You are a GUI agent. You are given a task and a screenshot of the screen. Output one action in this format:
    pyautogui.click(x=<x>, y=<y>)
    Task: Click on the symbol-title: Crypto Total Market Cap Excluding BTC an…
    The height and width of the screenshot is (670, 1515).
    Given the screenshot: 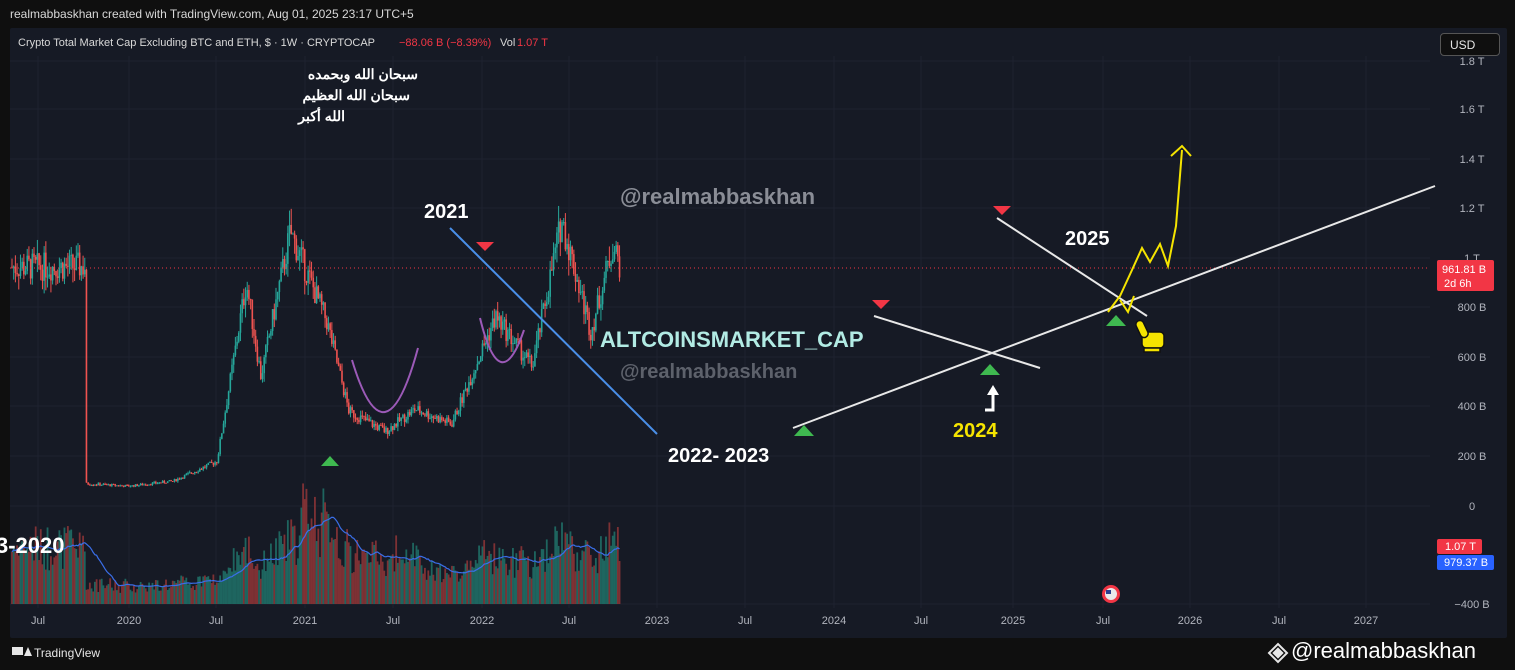 What is the action you would take?
    pyautogui.click(x=196, y=43)
    